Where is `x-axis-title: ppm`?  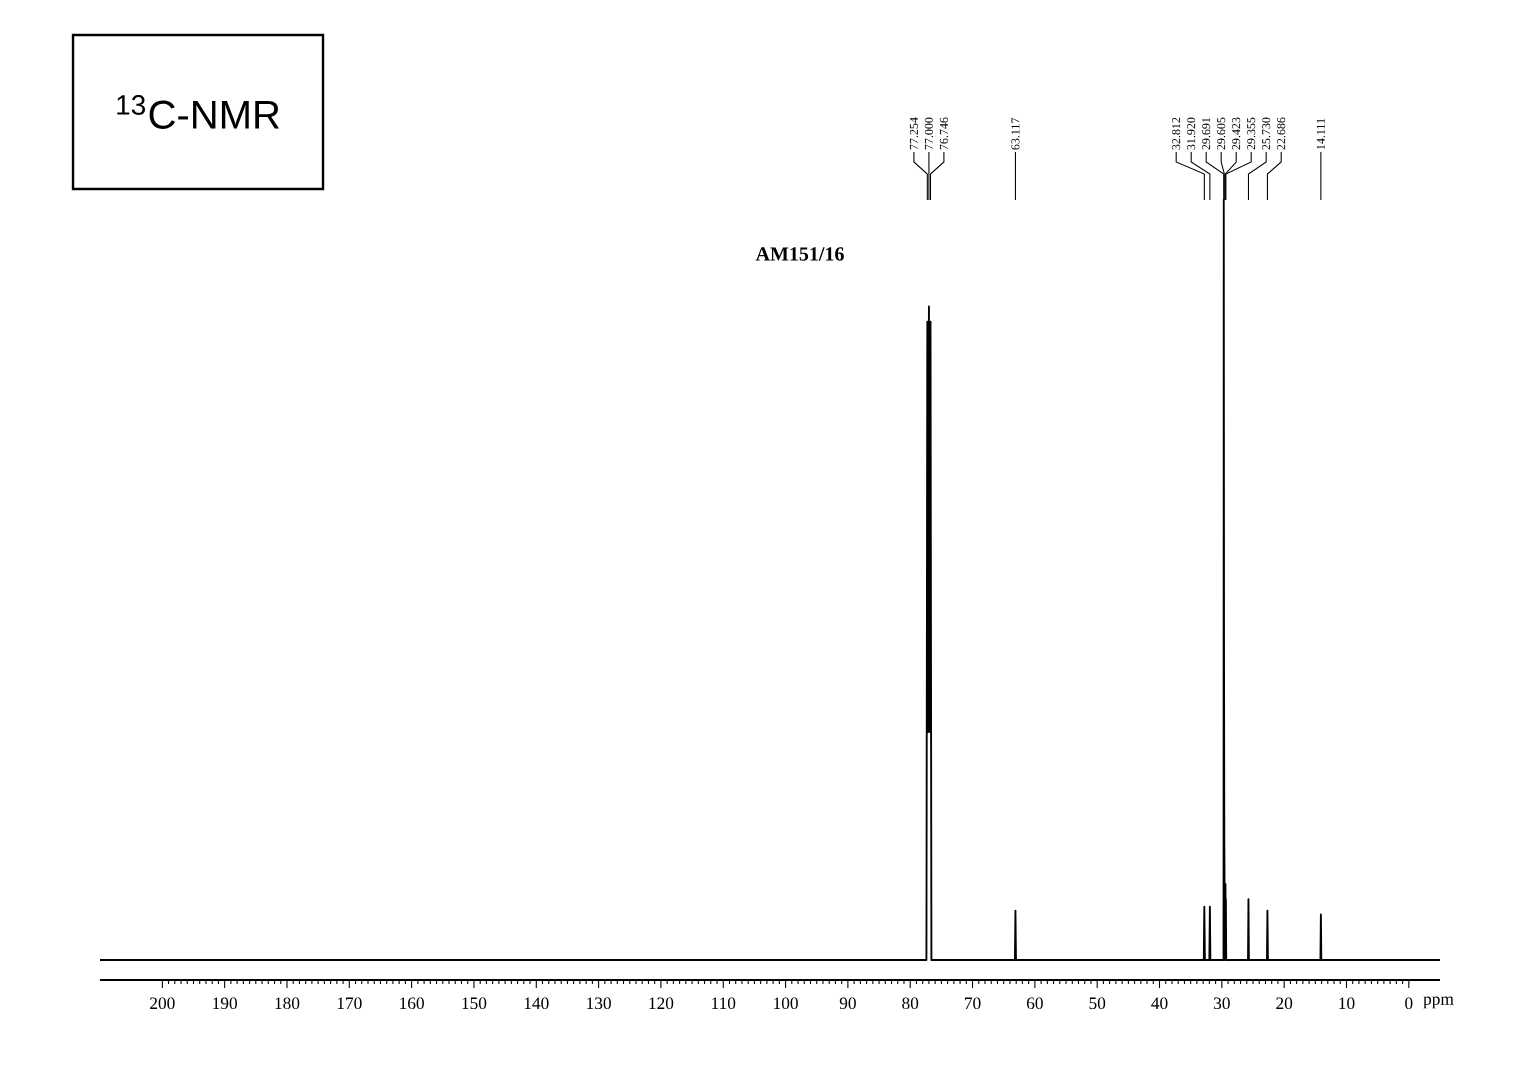 x-axis-title: ppm is located at coordinates (1438, 1002).